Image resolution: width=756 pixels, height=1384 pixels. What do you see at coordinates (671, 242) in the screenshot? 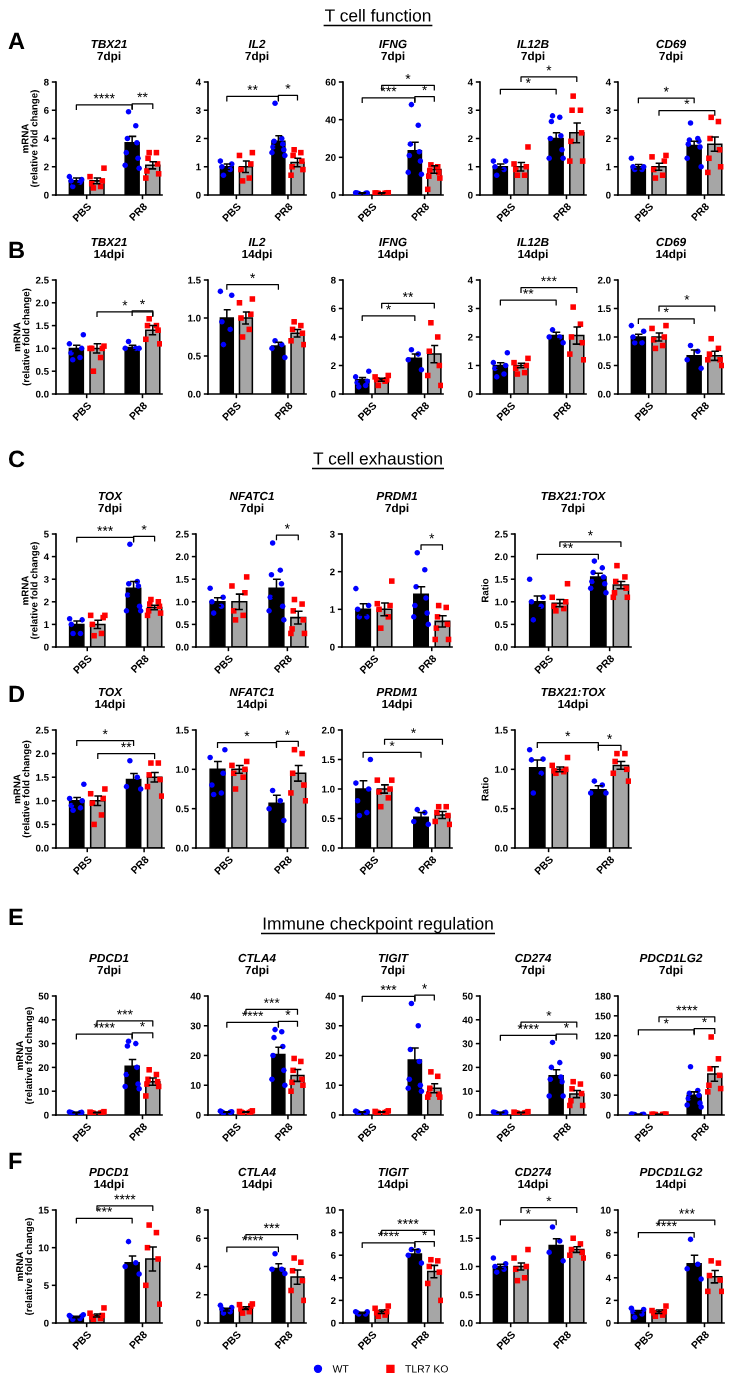
I see `chart-title: CD69` at bounding box center [671, 242].